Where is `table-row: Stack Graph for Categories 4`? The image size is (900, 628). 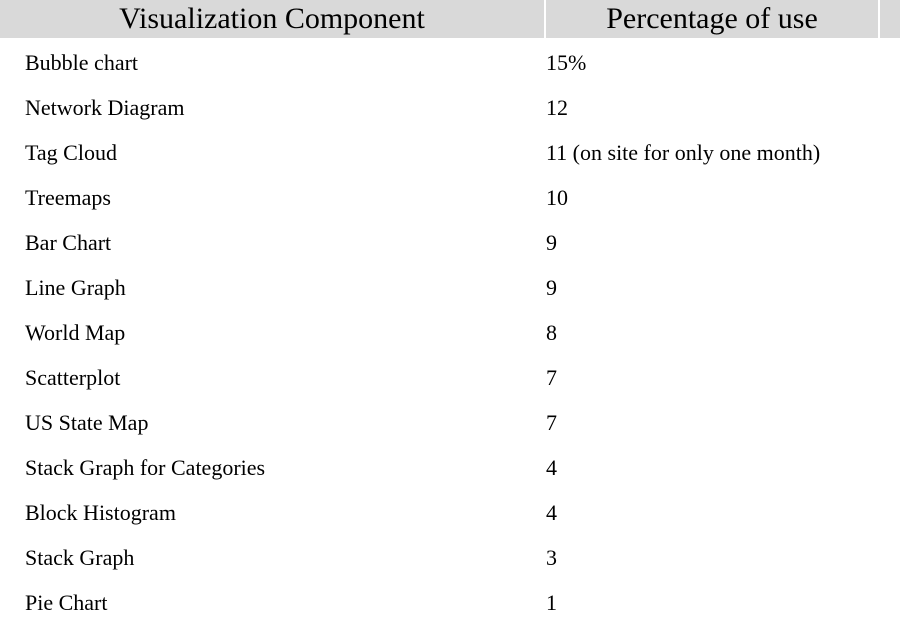 table-row: Stack Graph for Categories 4 is located at coordinates (450, 465).